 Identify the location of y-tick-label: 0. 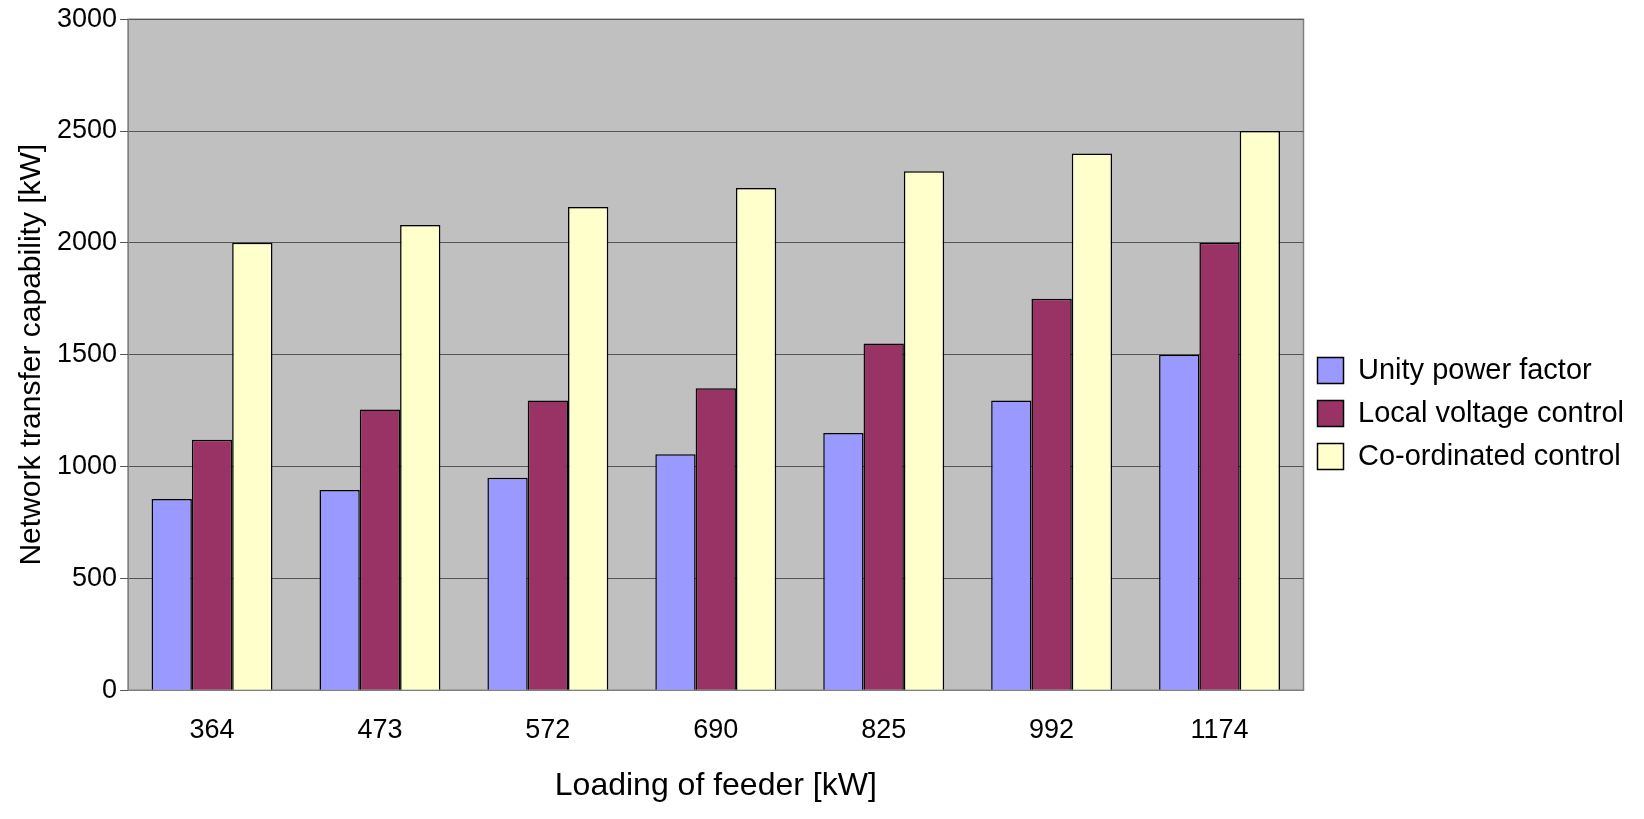
(110, 688).